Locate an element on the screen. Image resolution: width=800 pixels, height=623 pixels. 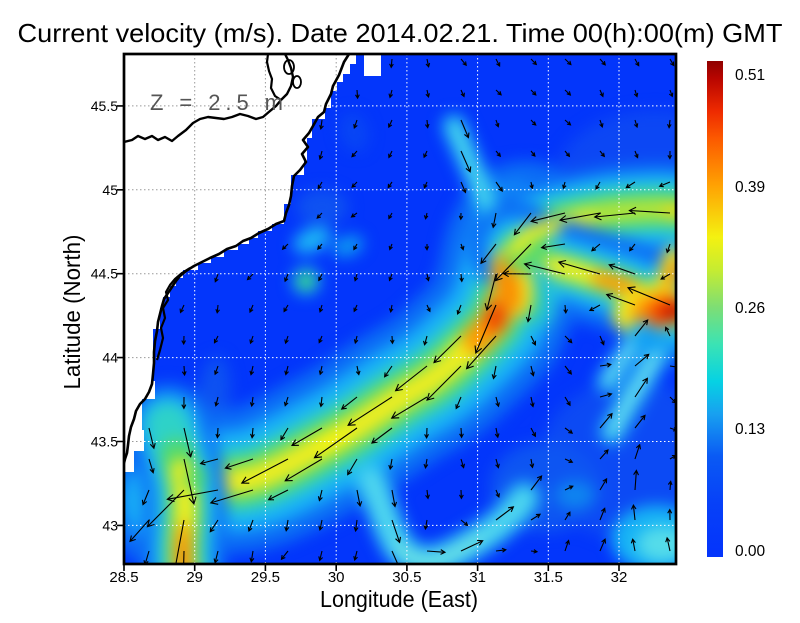
svg-text: 29 is located at coordinates (194, 577).